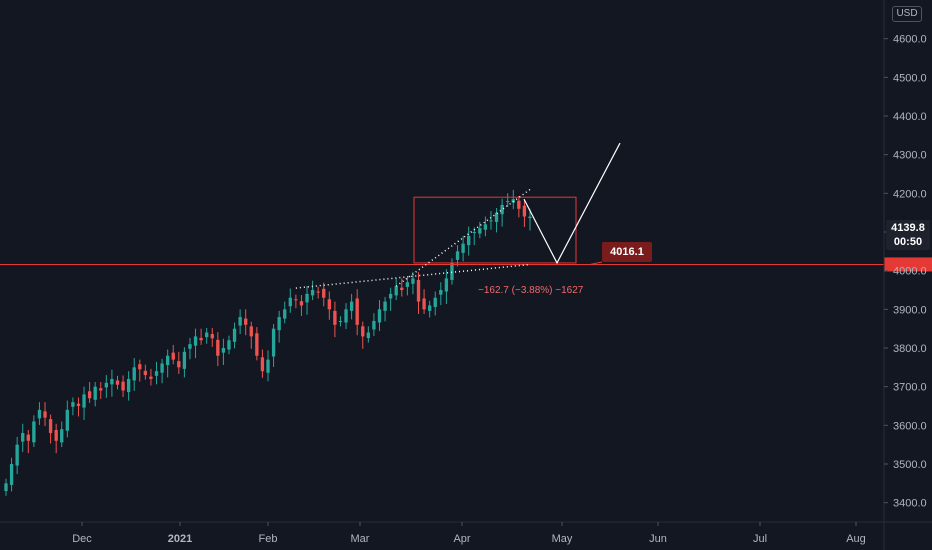  Describe the element at coordinates (908, 264) in the screenshot. I see `level-axis-marker` at that location.